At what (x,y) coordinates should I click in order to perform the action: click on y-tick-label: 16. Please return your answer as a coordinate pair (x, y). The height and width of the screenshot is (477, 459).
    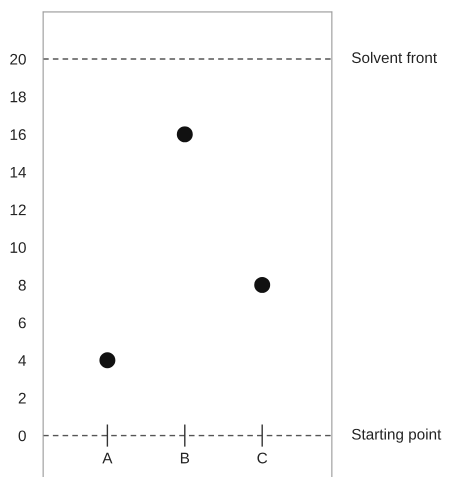
    Looking at the image, I should click on (18, 134).